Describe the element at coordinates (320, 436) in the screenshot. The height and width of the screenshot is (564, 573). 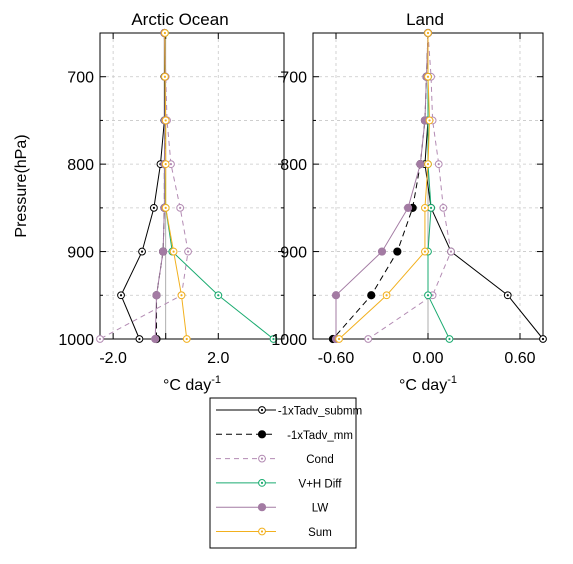
I see `legend-label: -1xTadv_mm` at that location.